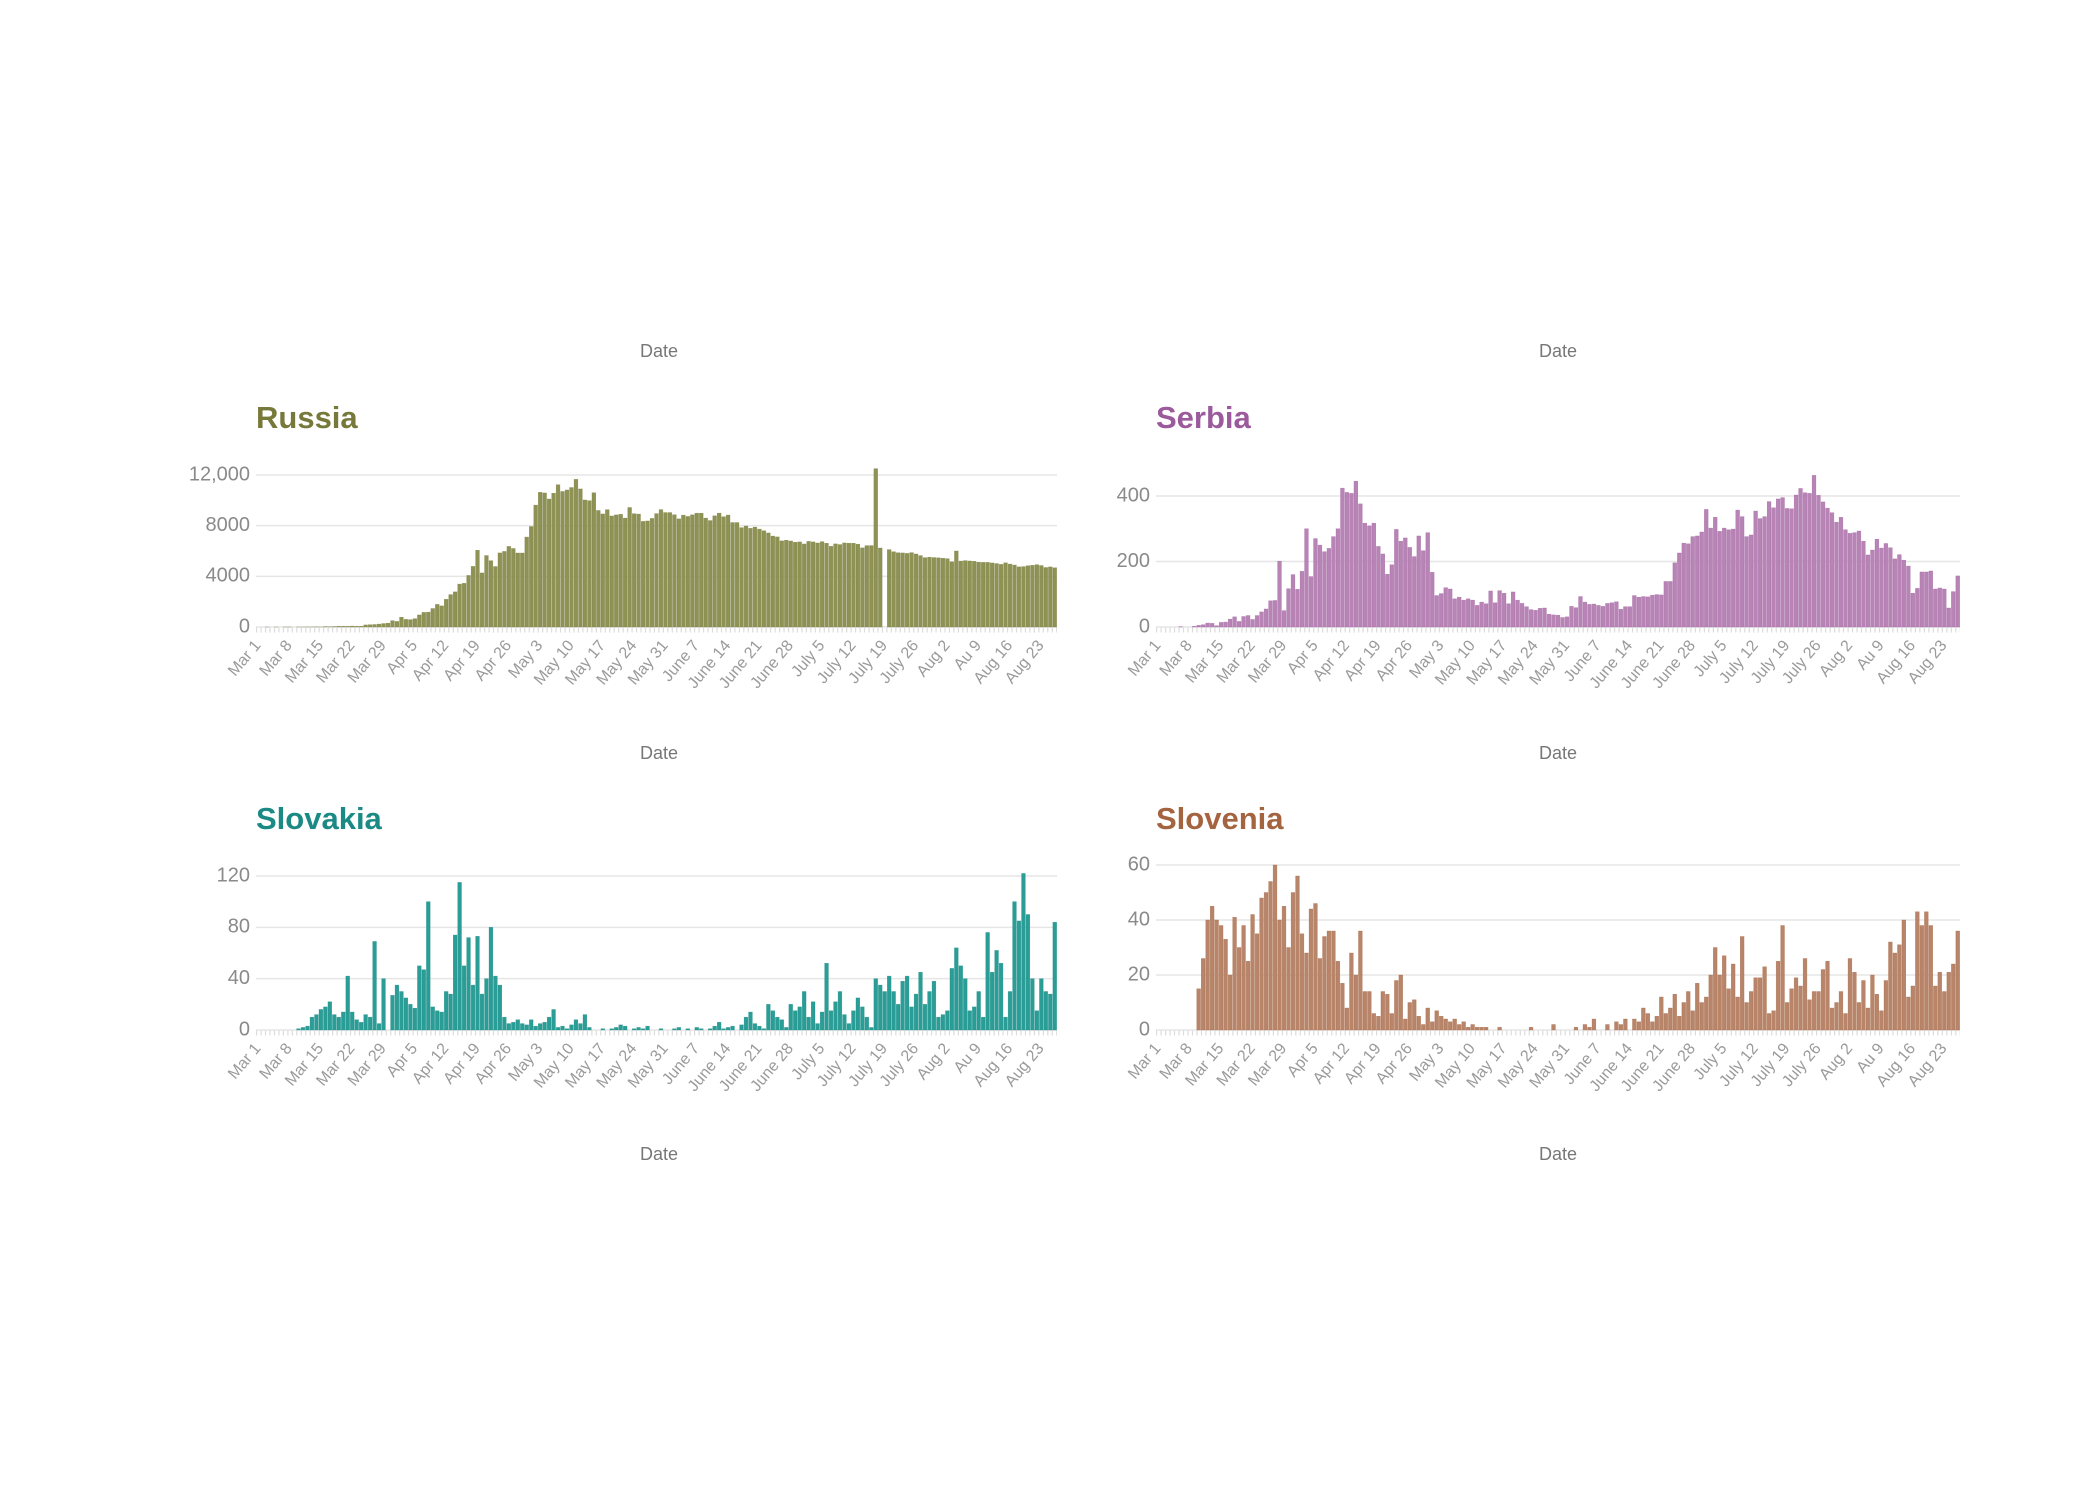 The image size is (2100, 1500). What do you see at coordinates (1139, 864) in the screenshot?
I see `y-tick-label: 60` at bounding box center [1139, 864].